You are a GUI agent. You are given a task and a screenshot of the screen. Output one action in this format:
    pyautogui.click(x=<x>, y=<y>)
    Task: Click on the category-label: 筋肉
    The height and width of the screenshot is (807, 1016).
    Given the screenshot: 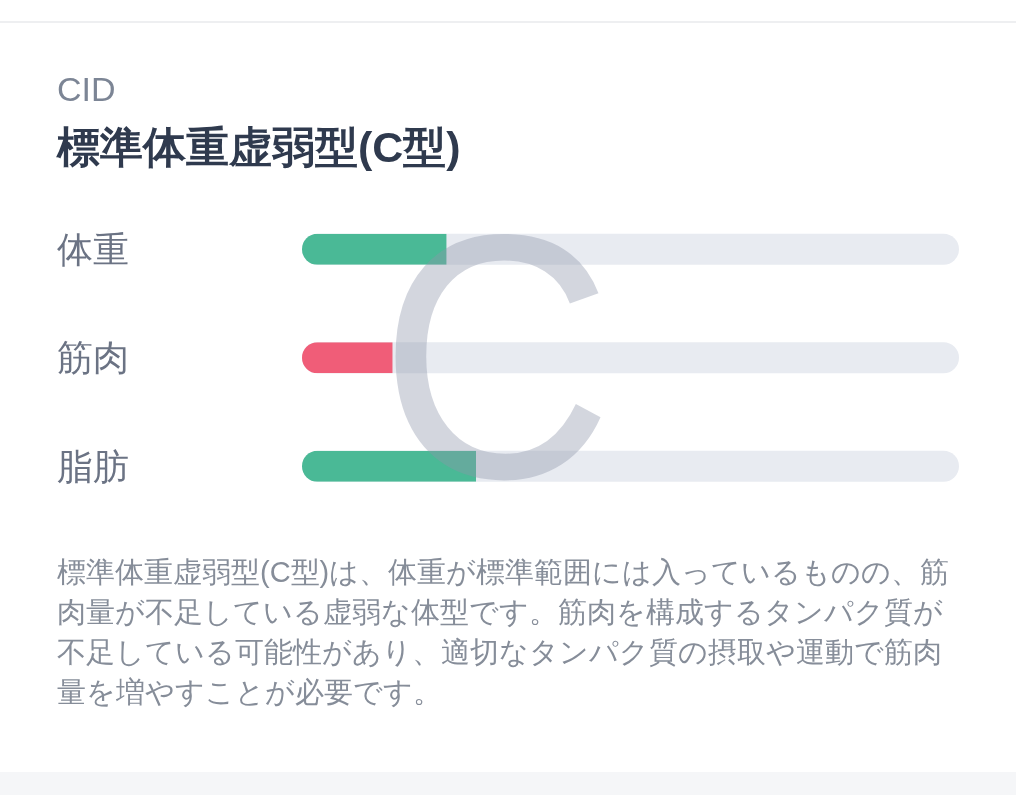 What is the action you would take?
    pyautogui.click(x=93, y=358)
    